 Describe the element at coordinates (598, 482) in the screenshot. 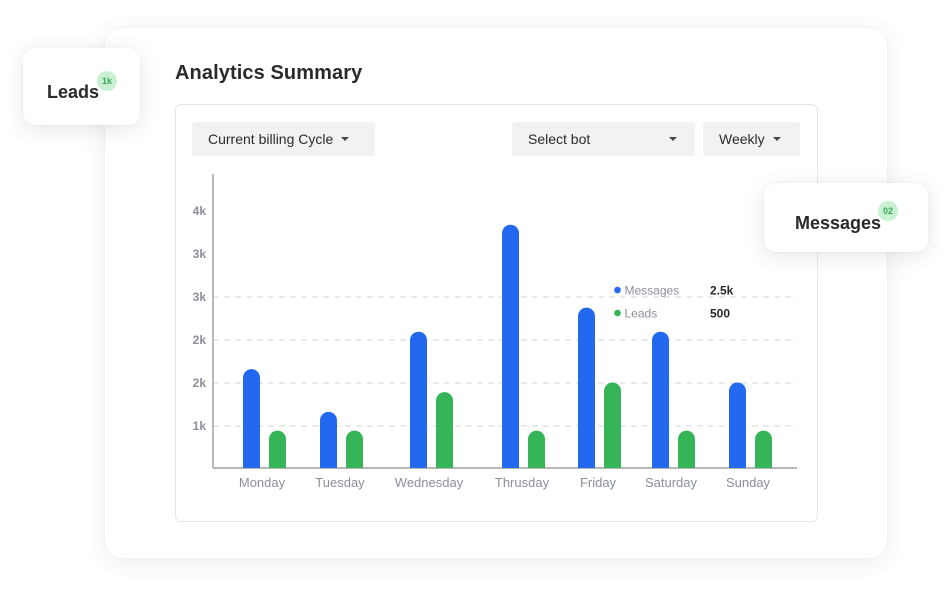

I see `x-tick-label: Friday` at that location.